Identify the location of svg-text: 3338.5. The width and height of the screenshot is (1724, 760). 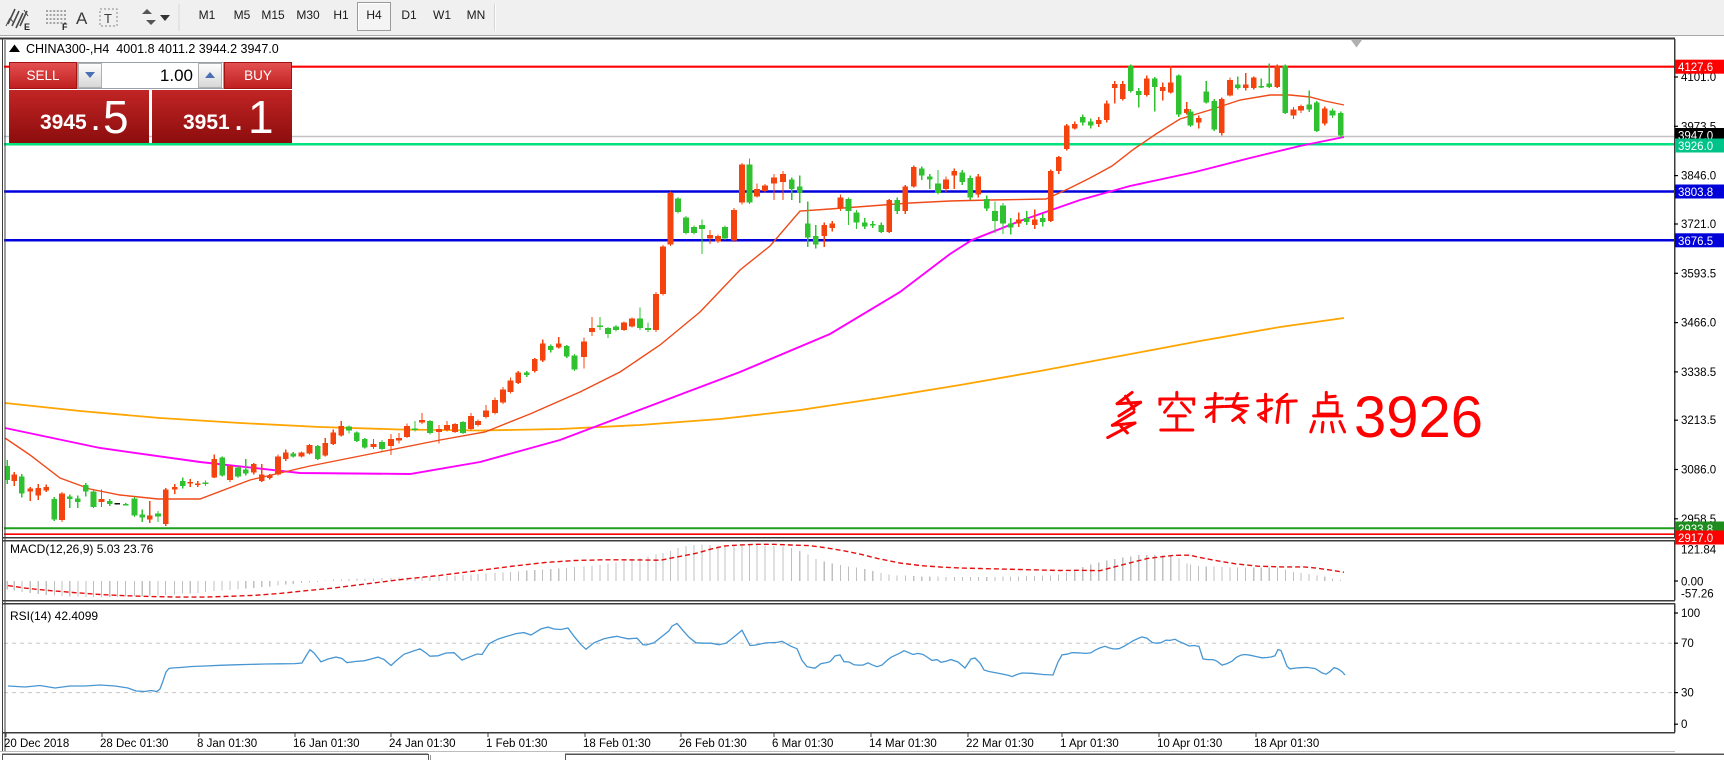
(1698, 373).